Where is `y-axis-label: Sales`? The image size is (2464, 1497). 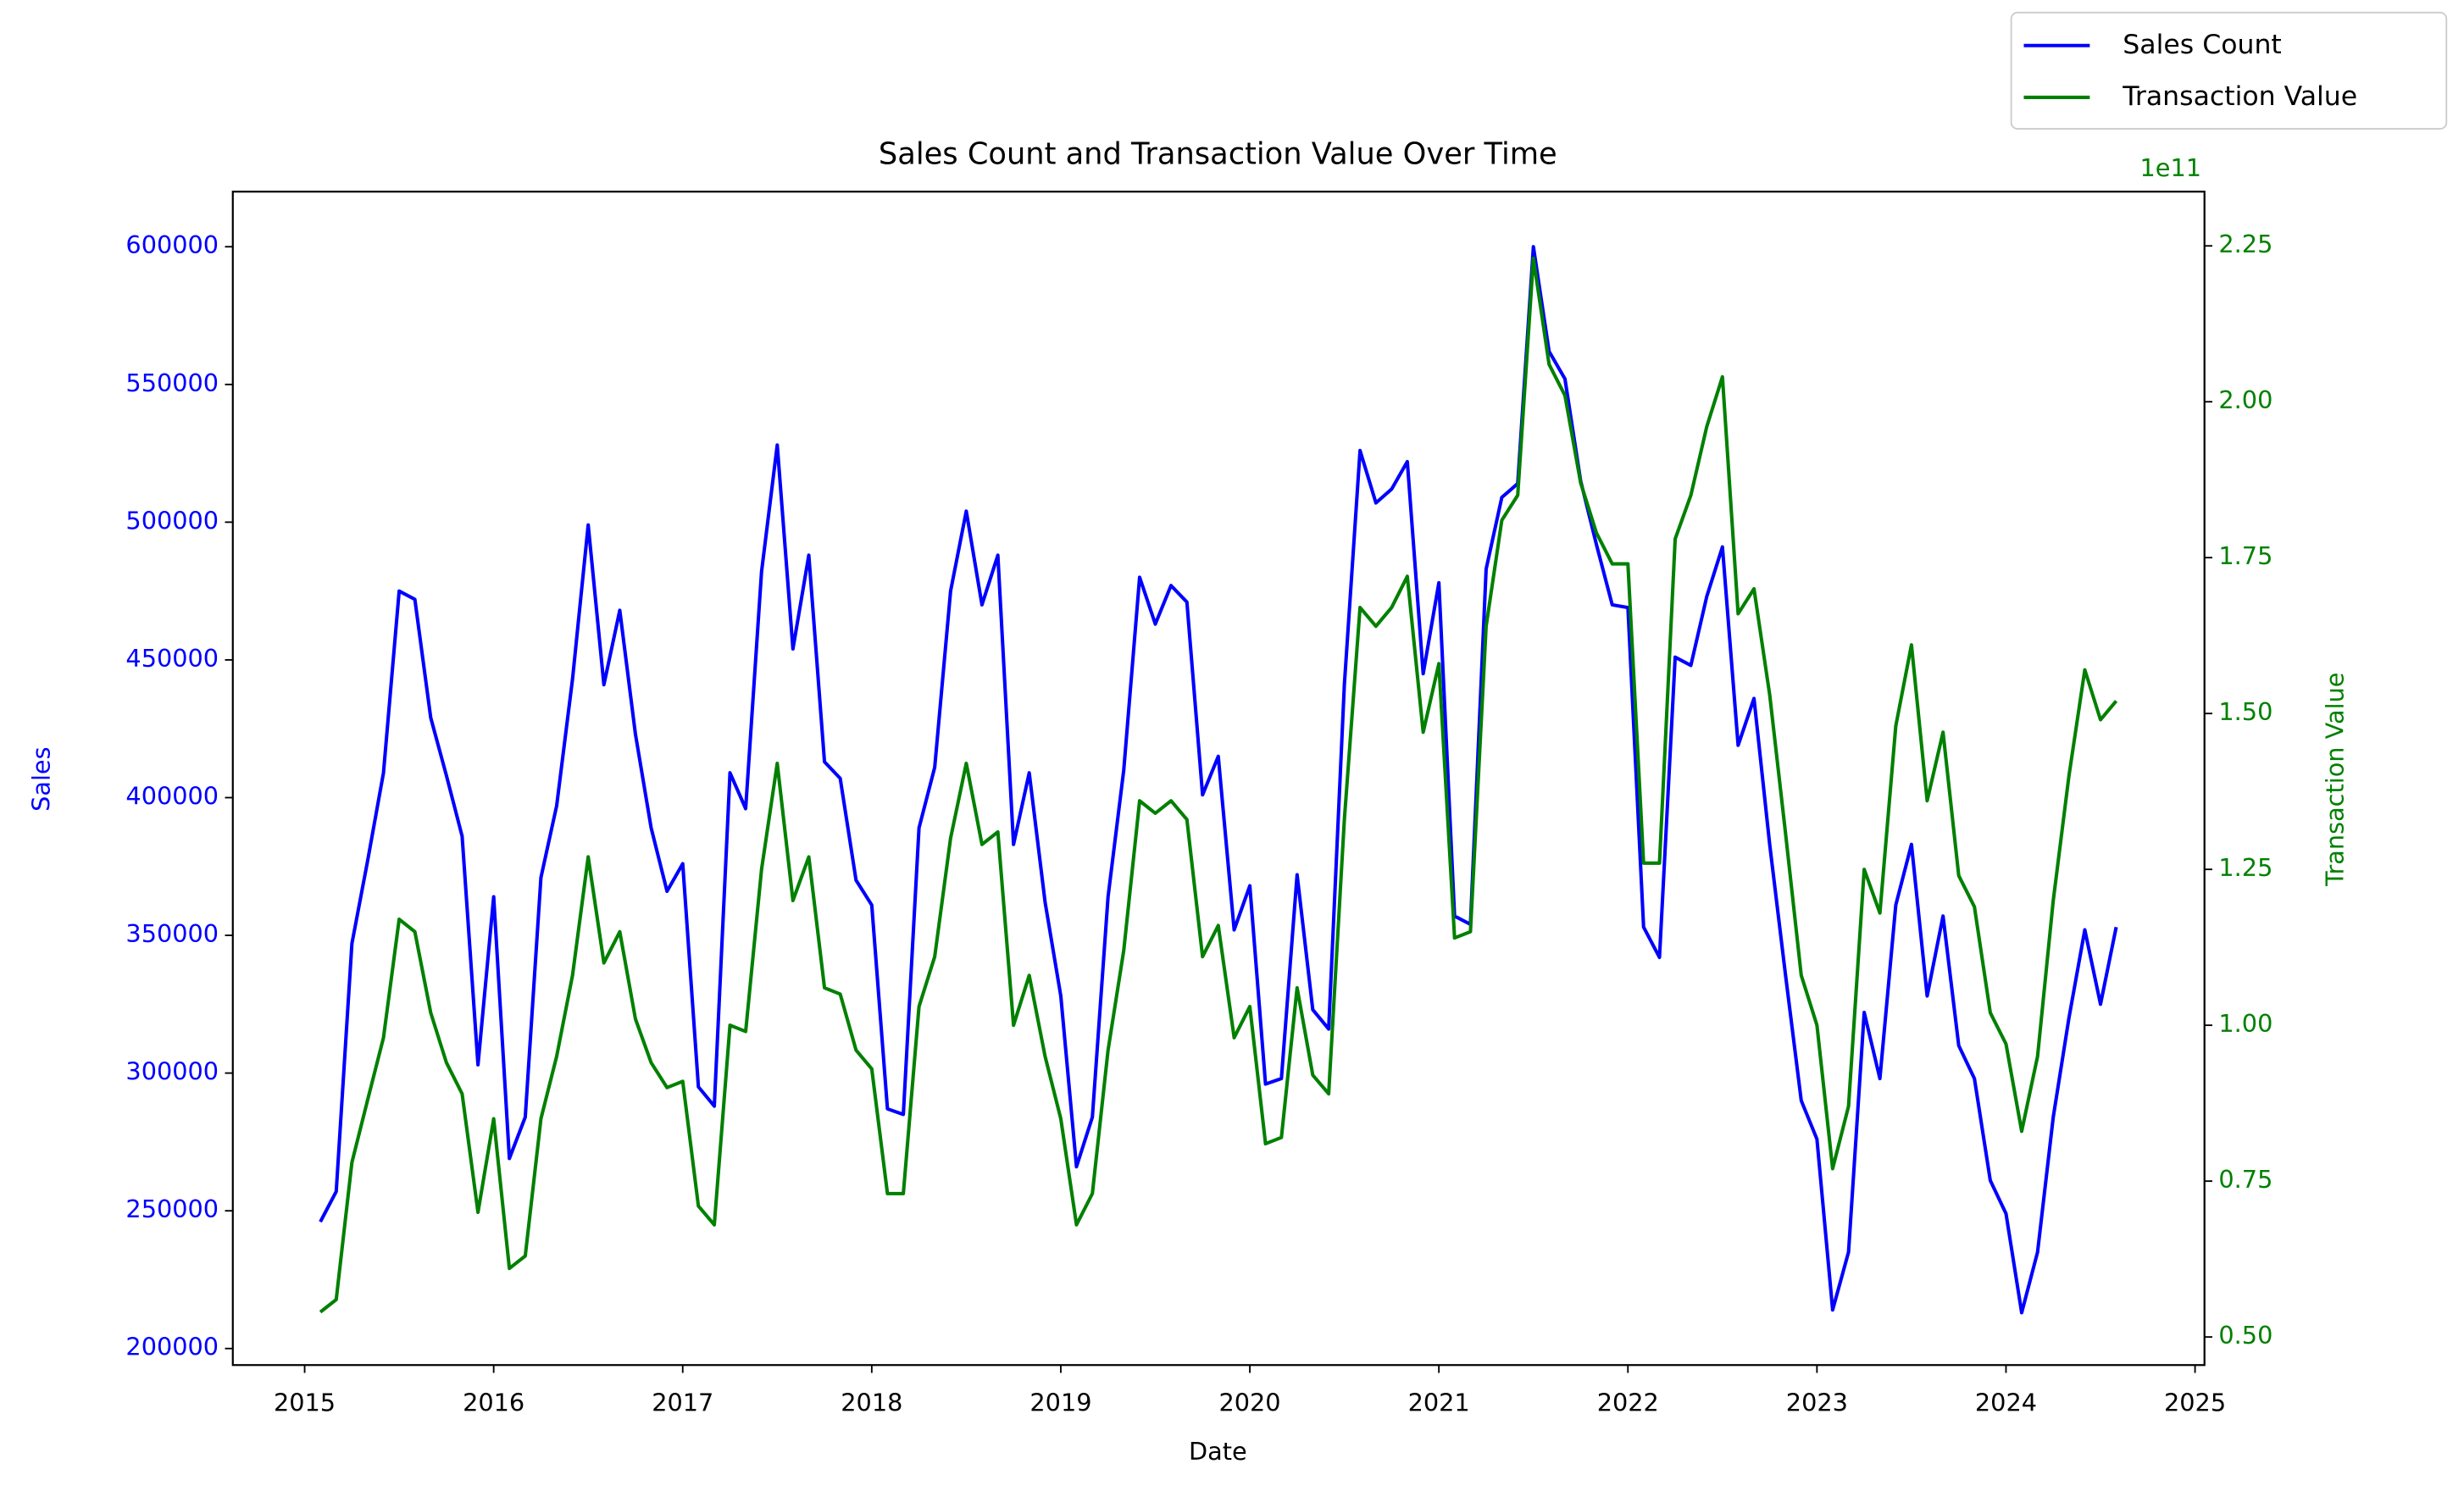 y-axis-label: Sales is located at coordinates (40, 778).